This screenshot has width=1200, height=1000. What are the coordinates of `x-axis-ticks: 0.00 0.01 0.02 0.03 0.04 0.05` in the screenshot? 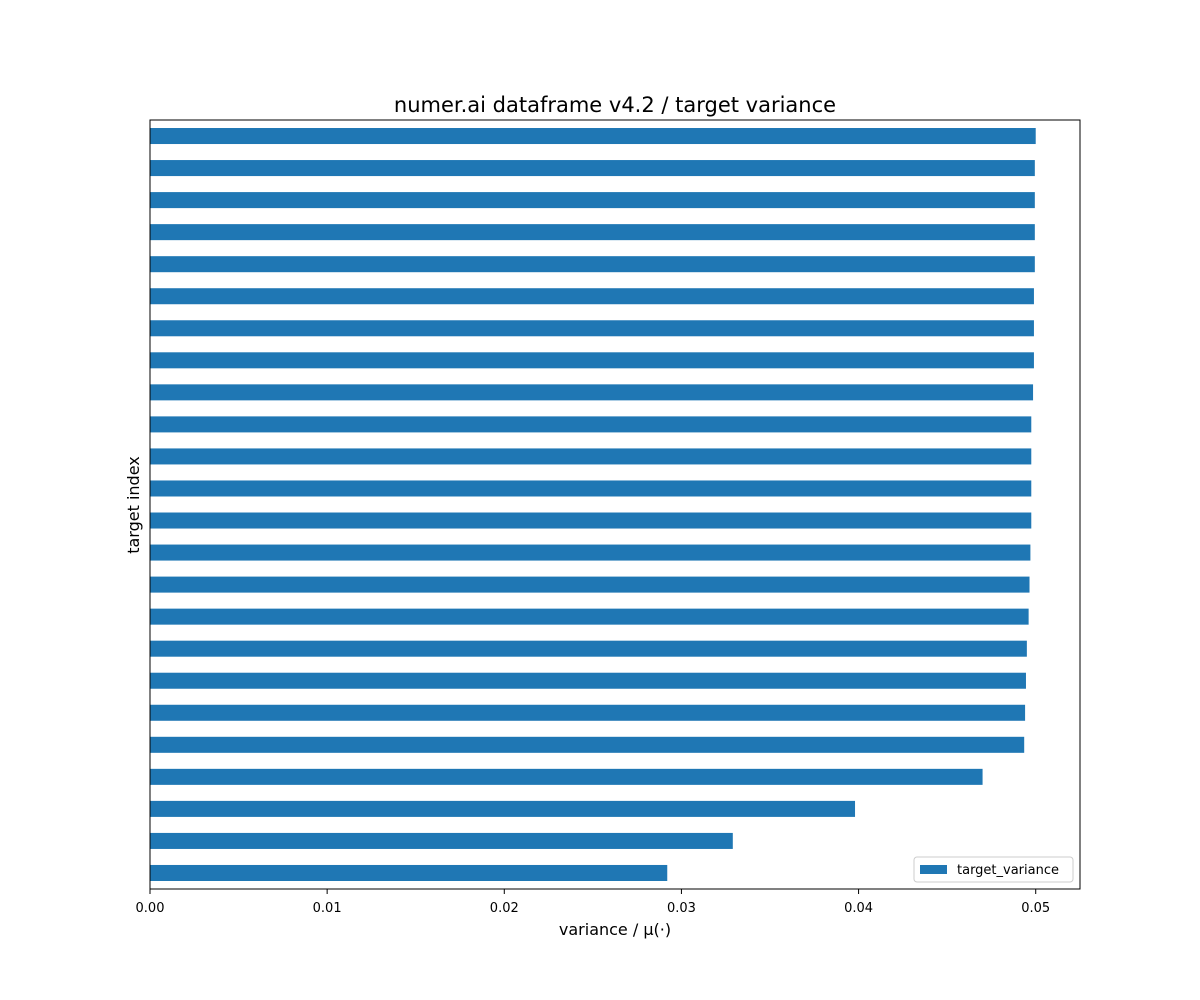 It's located at (593, 902).